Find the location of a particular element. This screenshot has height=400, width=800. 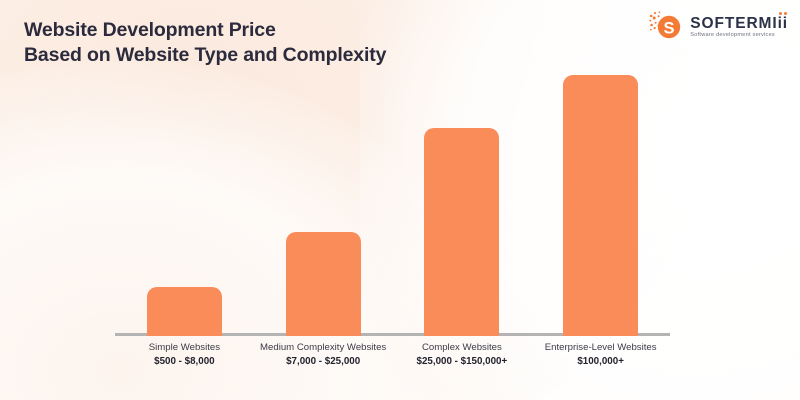

softermii-logo-icon: S is located at coordinates (666, 27).